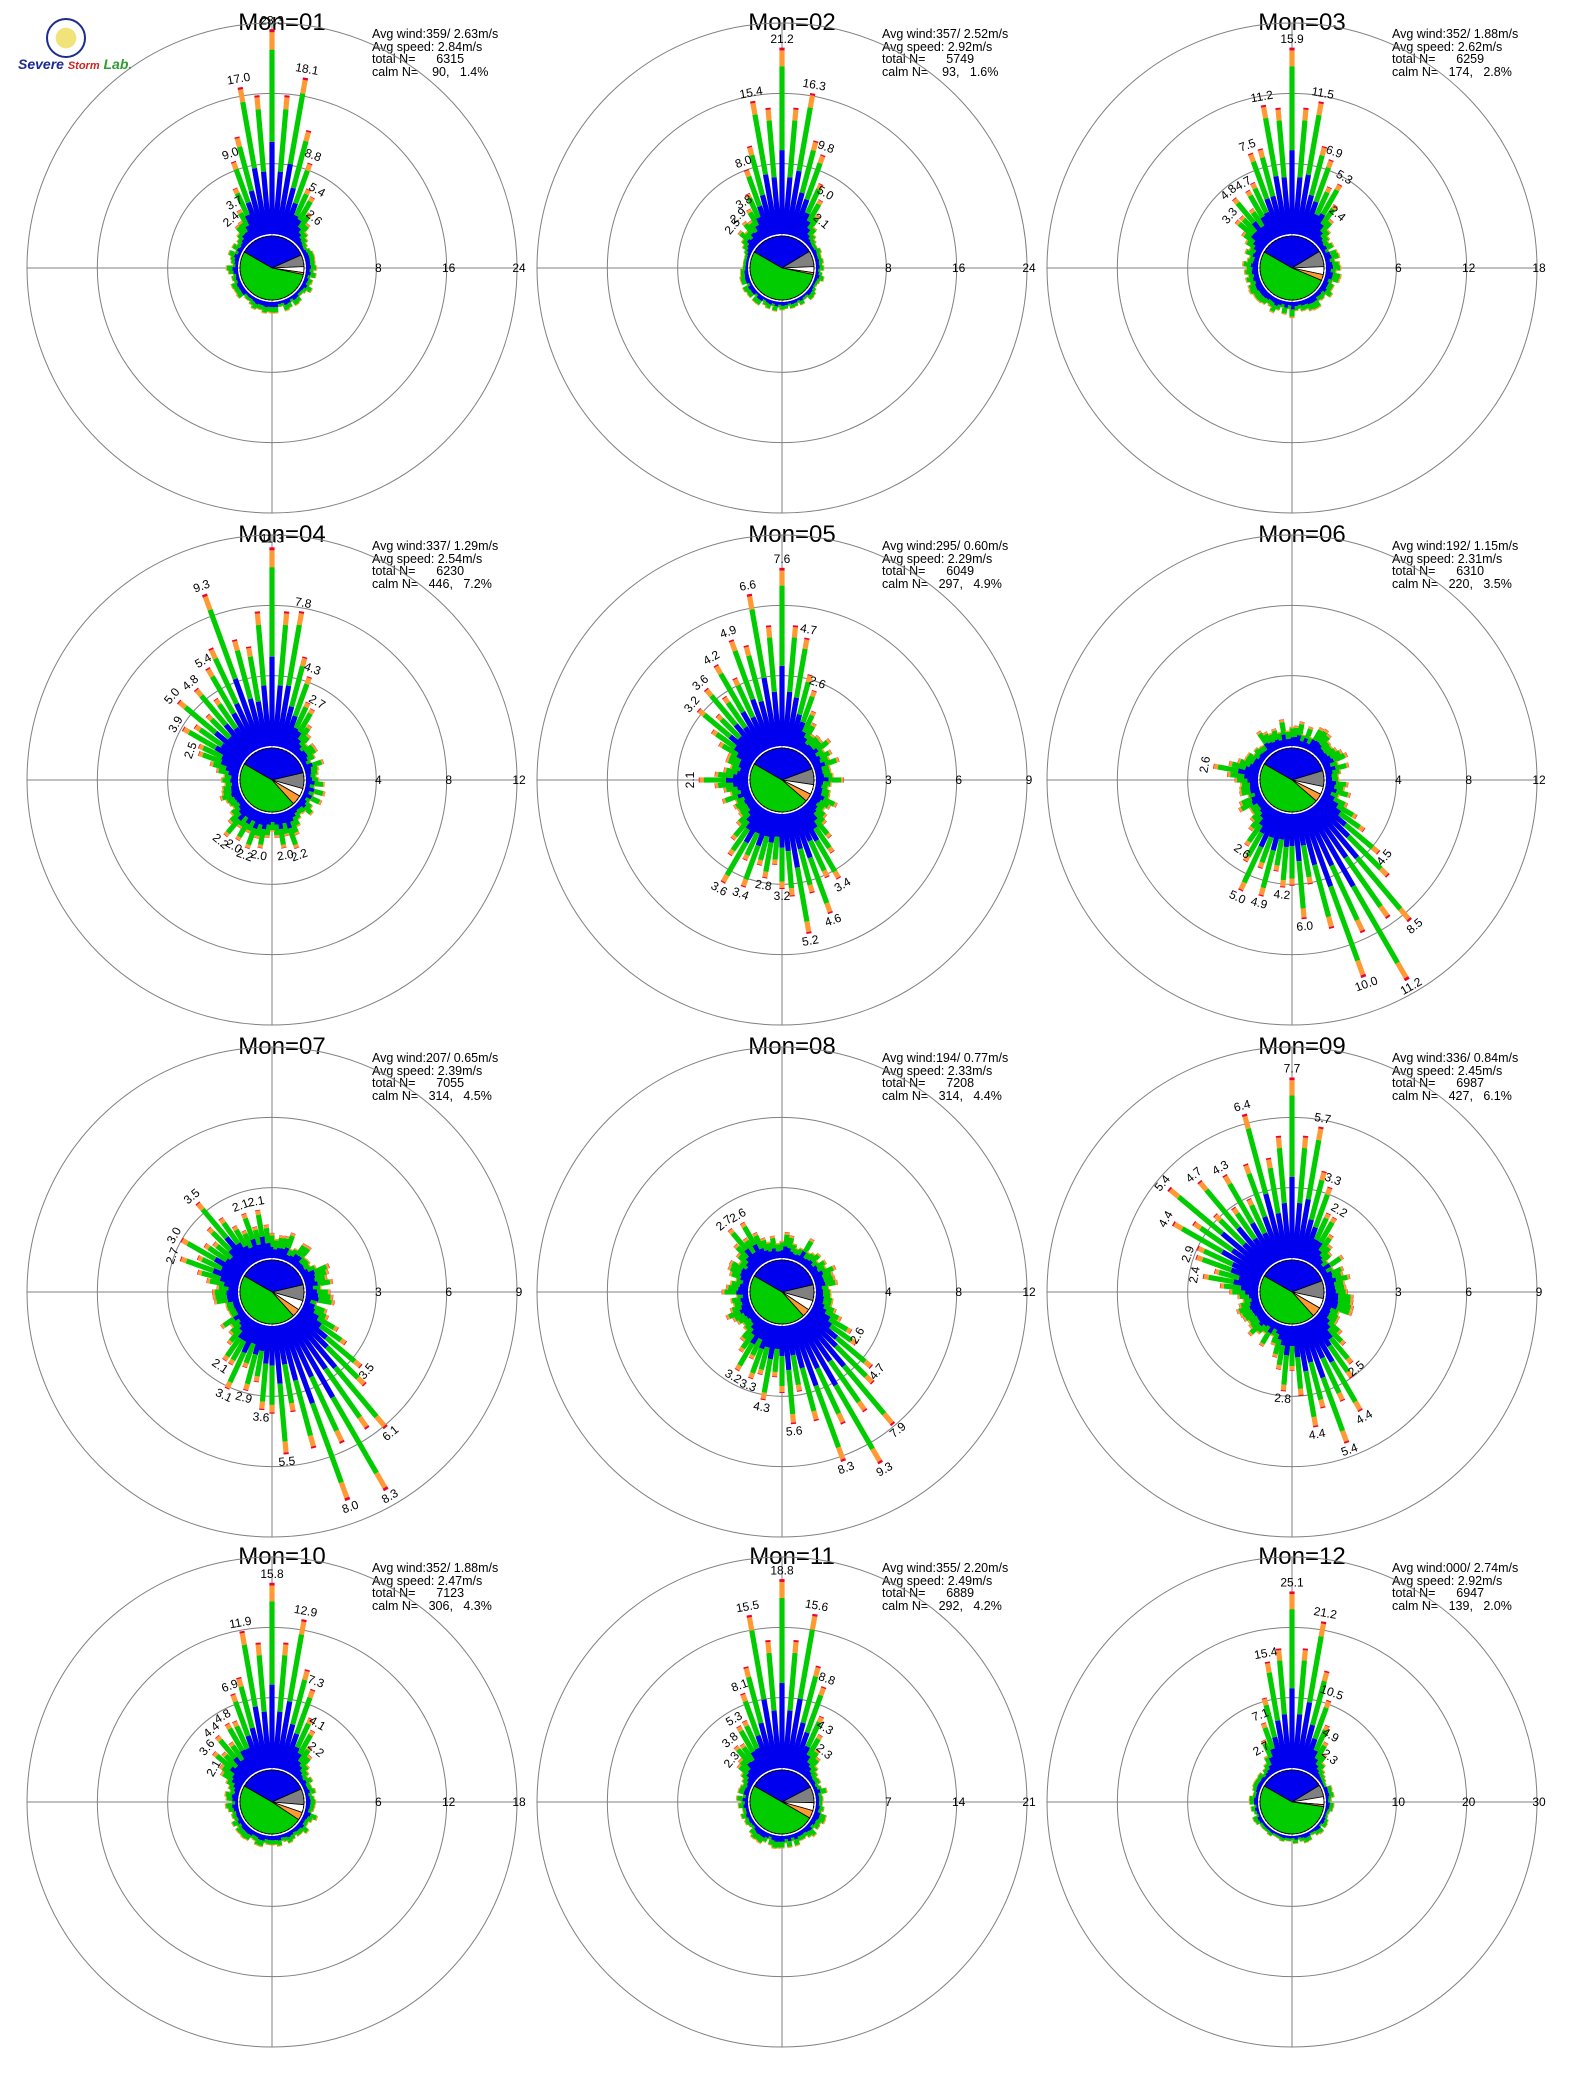 Image resolution: width=1580 pixels, height=2090 pixels. I want to click on calm-pie, so click(272, 268).